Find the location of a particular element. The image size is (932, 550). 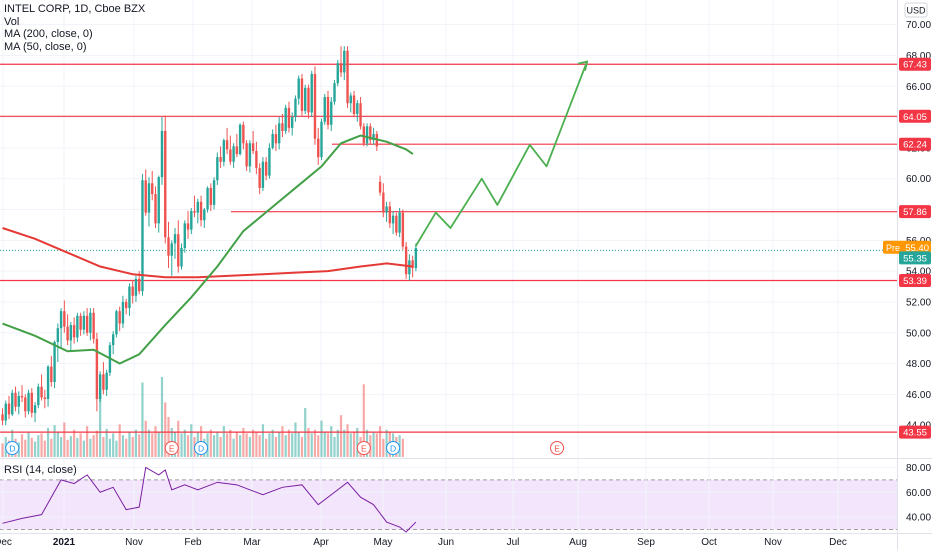

pre-price-bg is located at coordinates (907, 247).